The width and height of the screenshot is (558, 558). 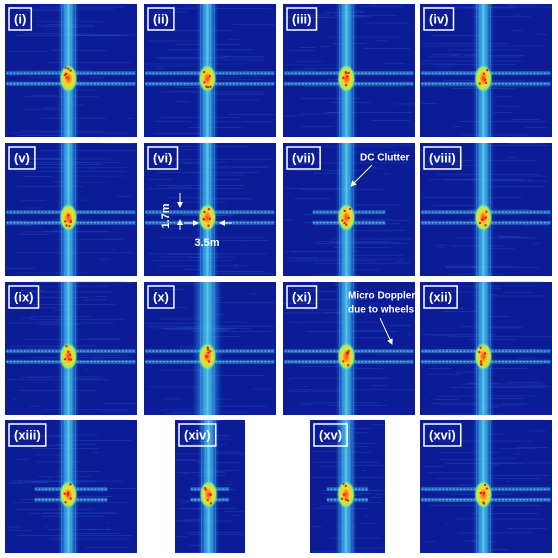 I want to click on label-text: (xiv), so click(x=197, y=434).